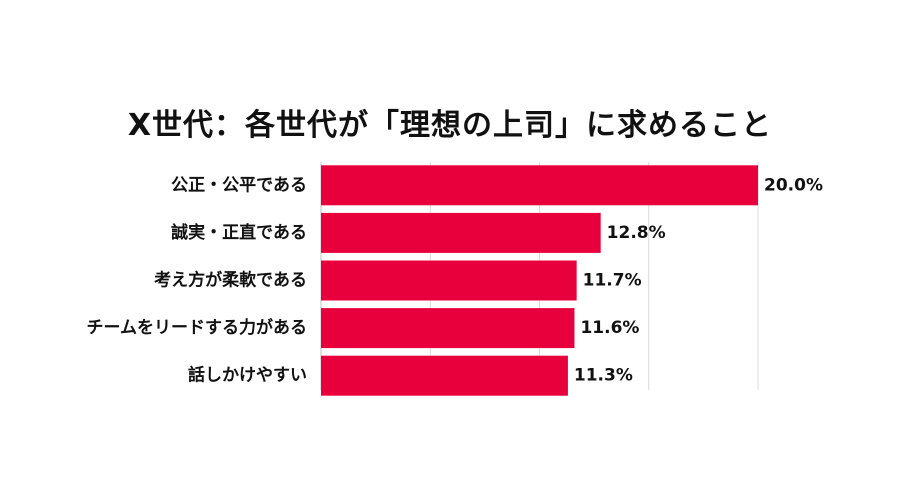  Describe the element at coordinates (230, 280) in the screenshot. I see `category-label: 考え方が柔軟である` at that location.